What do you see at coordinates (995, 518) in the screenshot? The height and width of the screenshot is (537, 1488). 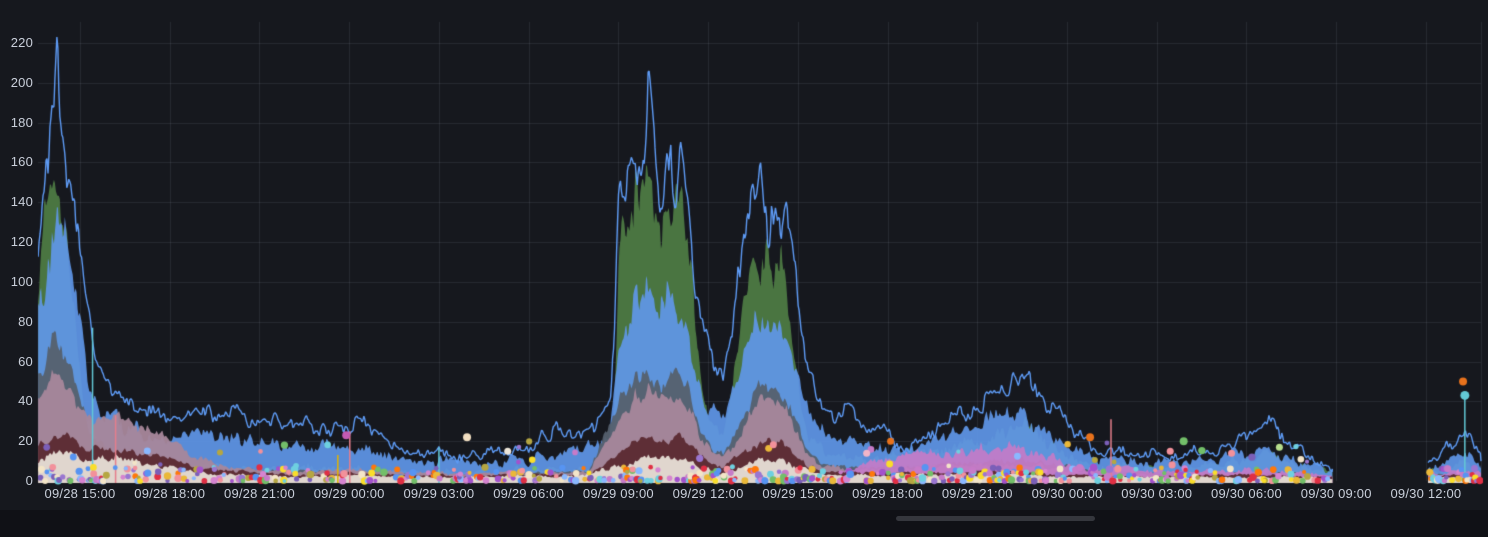 I see `horizontal-scrollbar-thumb` at bounding box center [995, 518].